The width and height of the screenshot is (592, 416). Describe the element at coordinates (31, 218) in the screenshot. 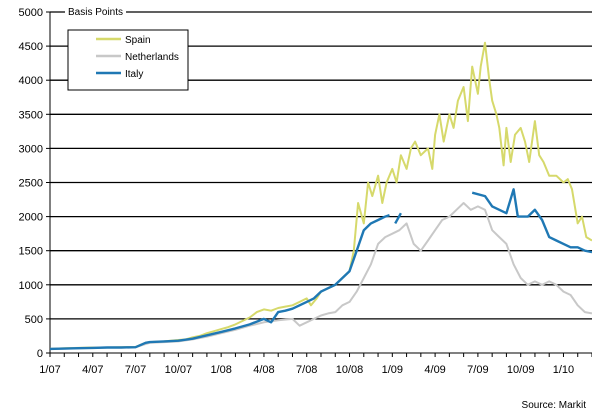

I see `y-tick-label: 2000` at that location.